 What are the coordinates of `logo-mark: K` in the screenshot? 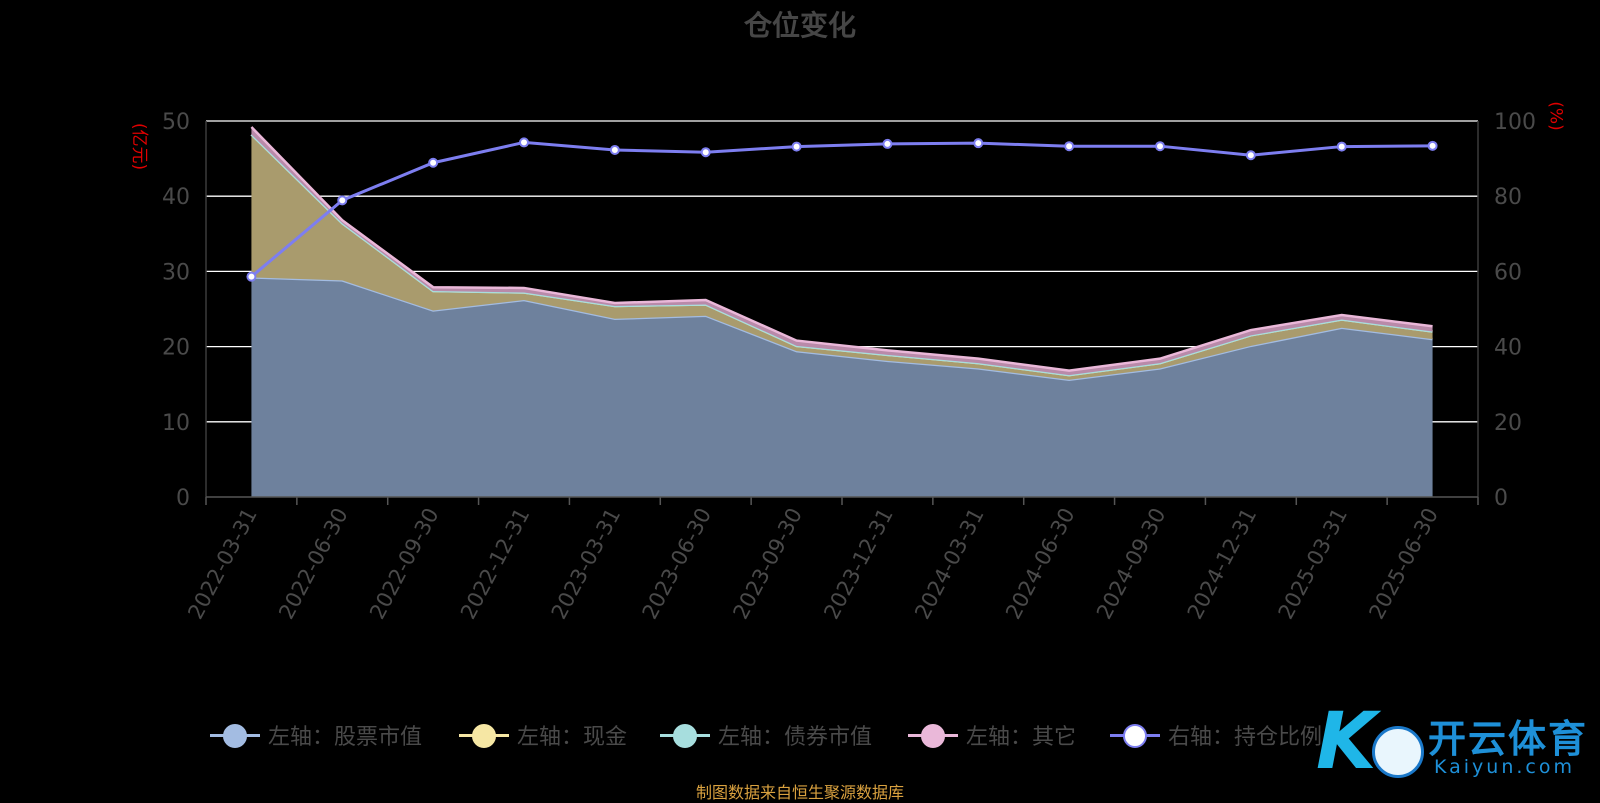 It's located at (1346, 742).